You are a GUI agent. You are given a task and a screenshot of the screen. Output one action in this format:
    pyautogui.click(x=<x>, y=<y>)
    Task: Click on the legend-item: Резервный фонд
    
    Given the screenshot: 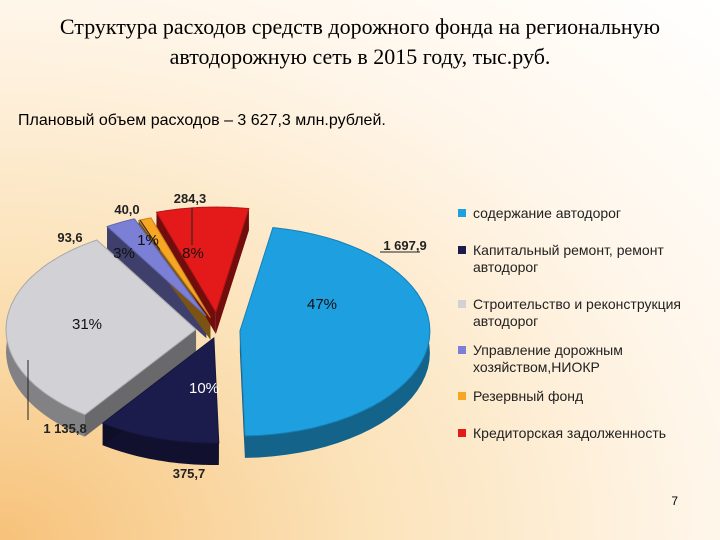 What is the action you would take?
    pyautogui.click(x=589, y=396)
    